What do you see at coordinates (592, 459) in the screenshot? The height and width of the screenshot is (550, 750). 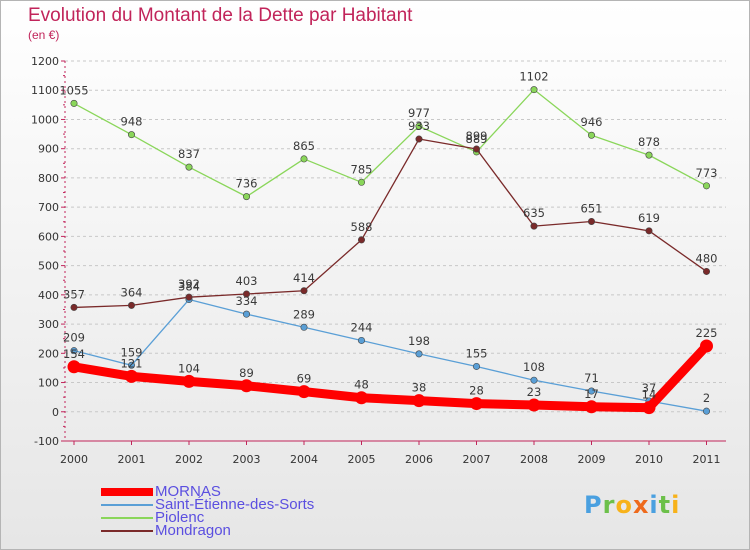 I see `x-tick-label: 2009` at bounding box center [592, 459].